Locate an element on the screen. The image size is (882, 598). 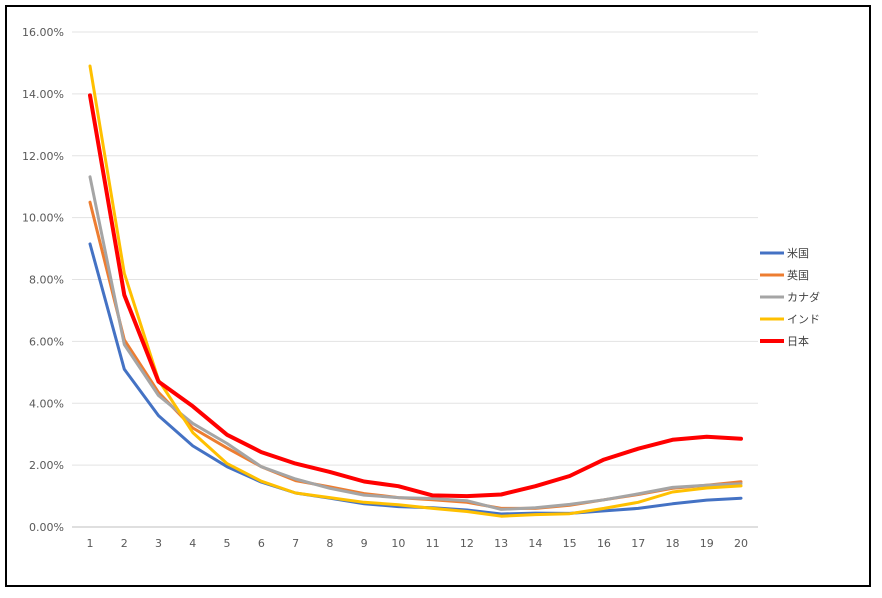
legend-label: インド is located at coordinates (803, 319).